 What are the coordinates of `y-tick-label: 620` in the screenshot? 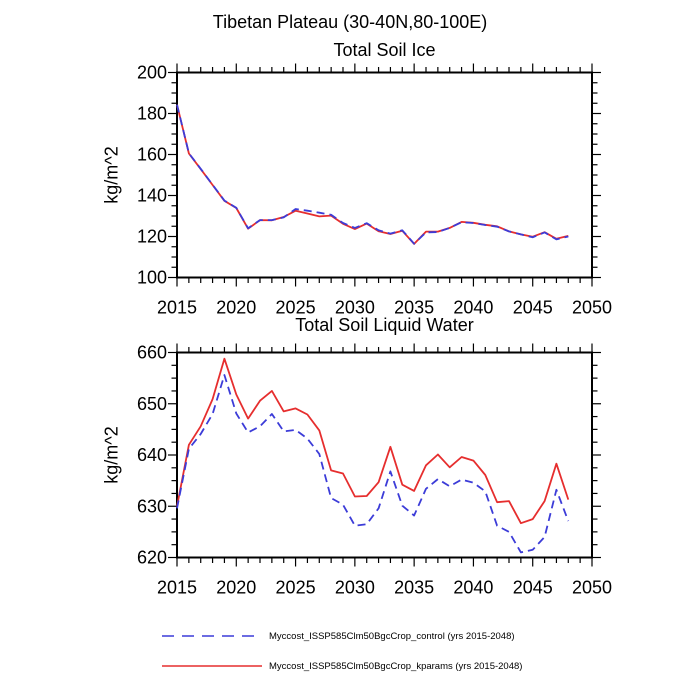 It's located at (152, 558).